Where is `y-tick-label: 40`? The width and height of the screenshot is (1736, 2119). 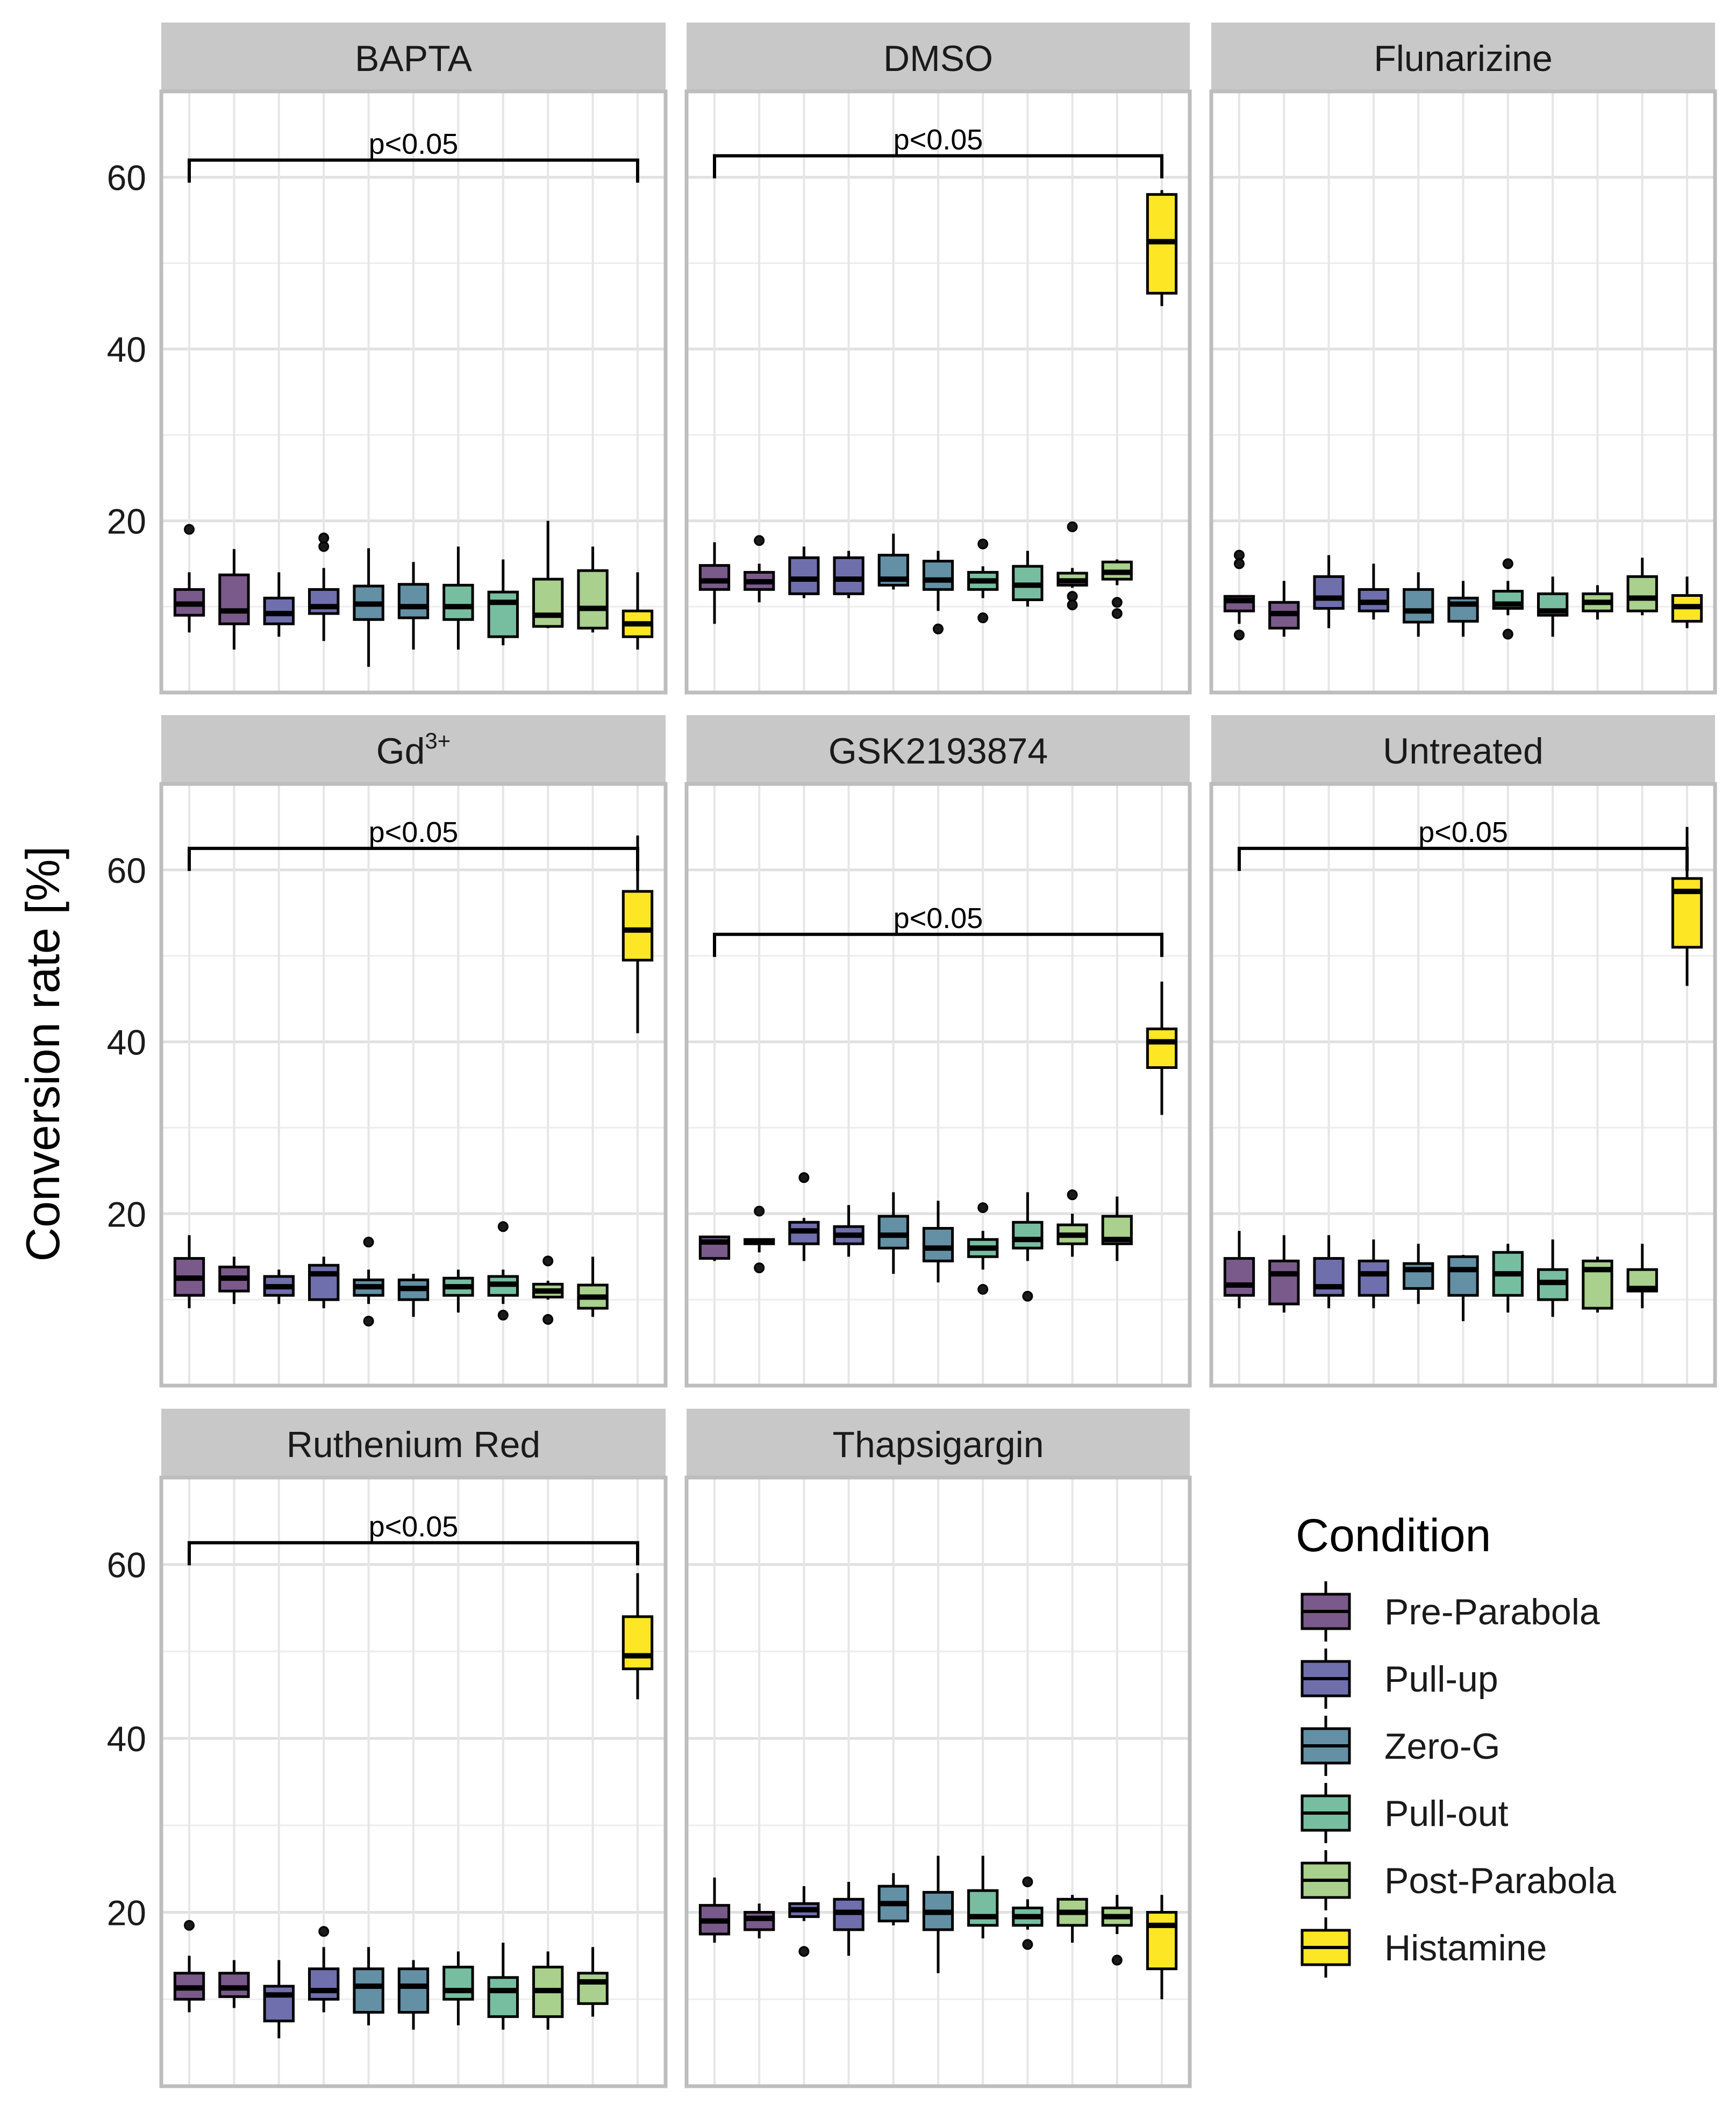
y-tick-label: 40 is located at coordinates (126, 349).